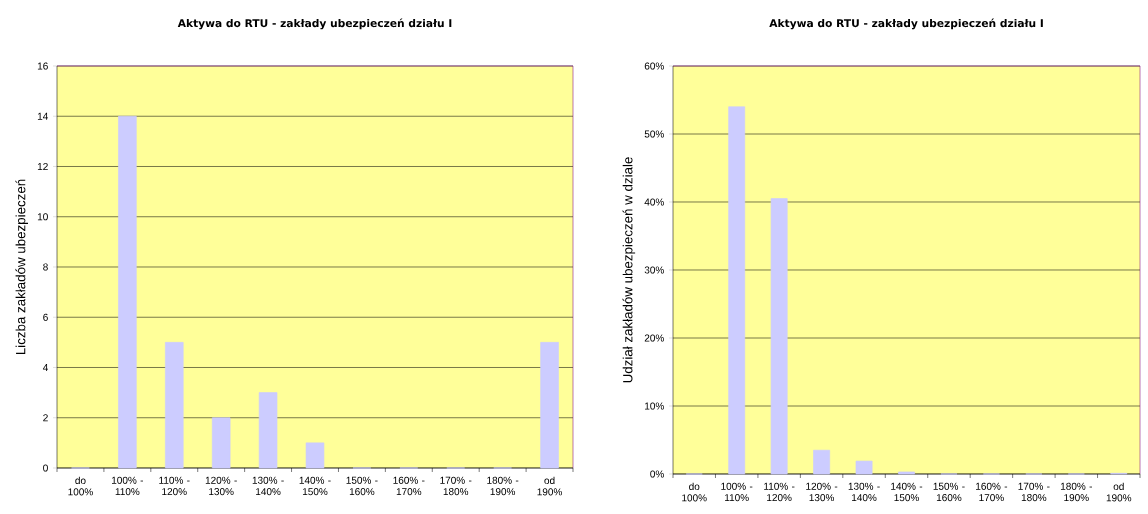  Describe the element at coordinates (654, 134) in the screenshot. I see `y-tick-label: 50%` at that location.